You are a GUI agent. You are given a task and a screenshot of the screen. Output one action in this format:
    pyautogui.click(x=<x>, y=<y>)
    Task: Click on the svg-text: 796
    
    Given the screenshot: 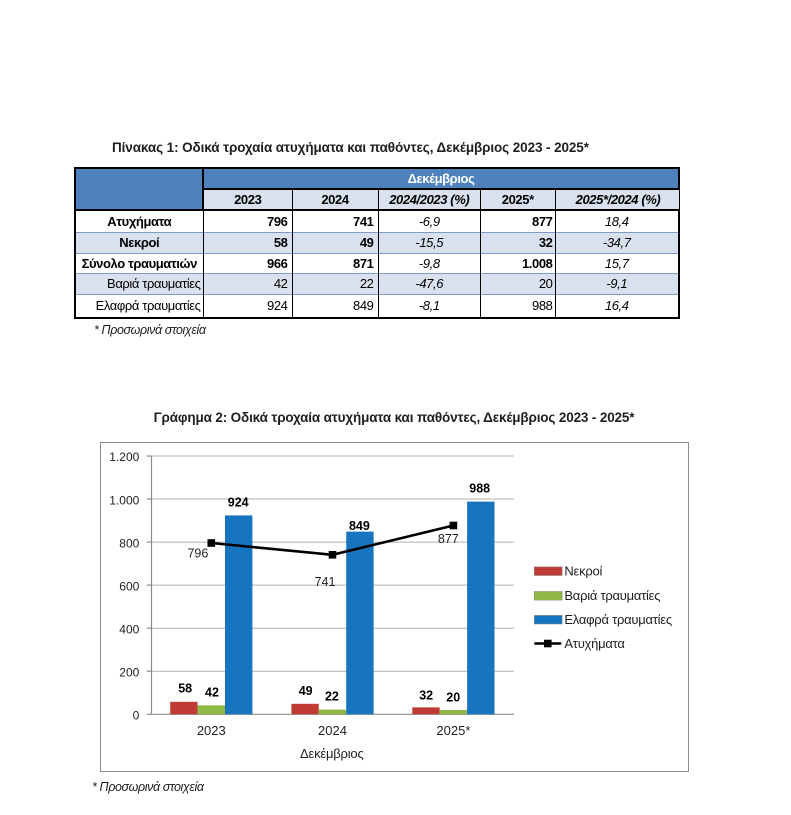 What is the action you would take?
    pyautogui.click(x=197, y=553)
    